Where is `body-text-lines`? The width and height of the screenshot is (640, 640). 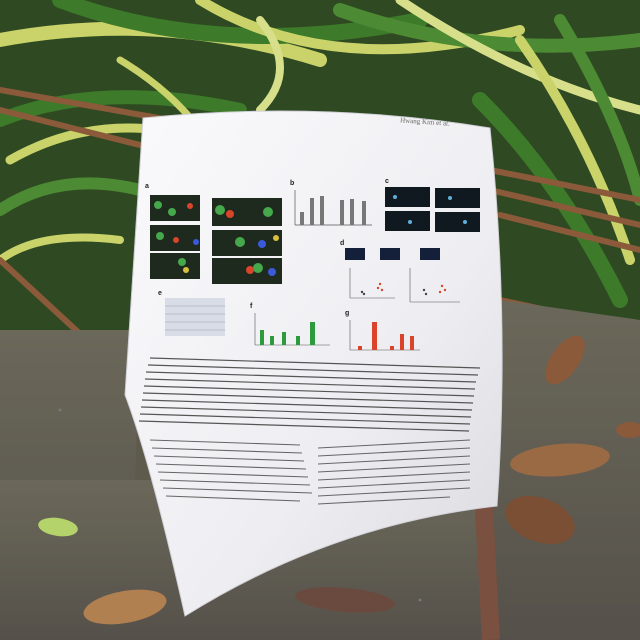 body-text-lines is located at coordinates (310, 472).